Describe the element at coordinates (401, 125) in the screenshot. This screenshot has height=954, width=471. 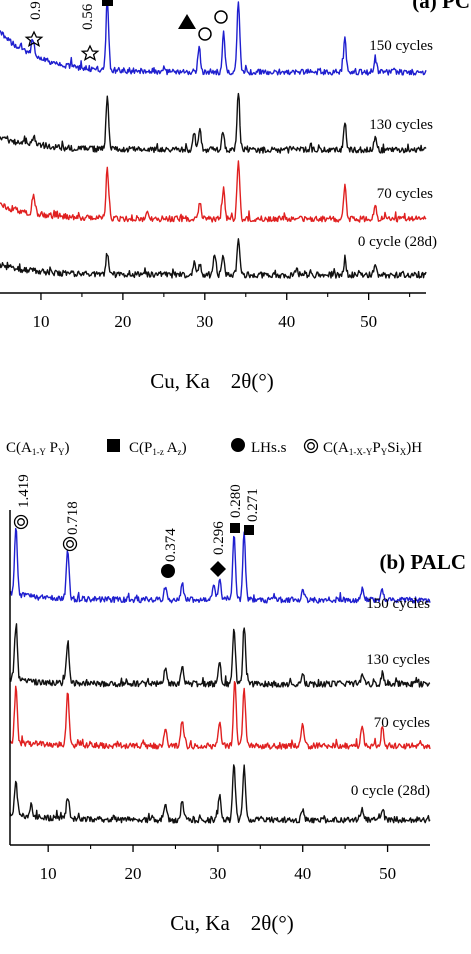
I see `panel-a-label-130: 130 cycles` at that location.